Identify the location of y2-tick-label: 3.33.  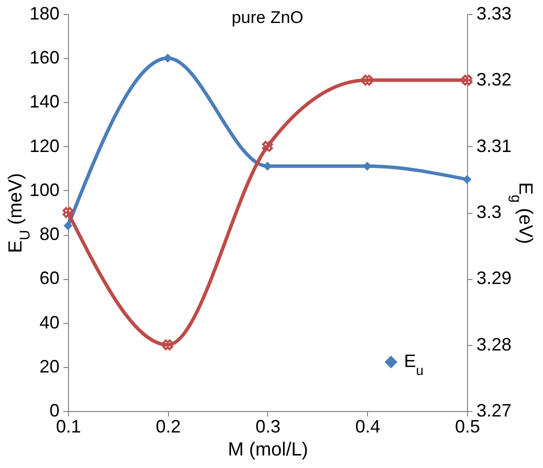
(494, 14).